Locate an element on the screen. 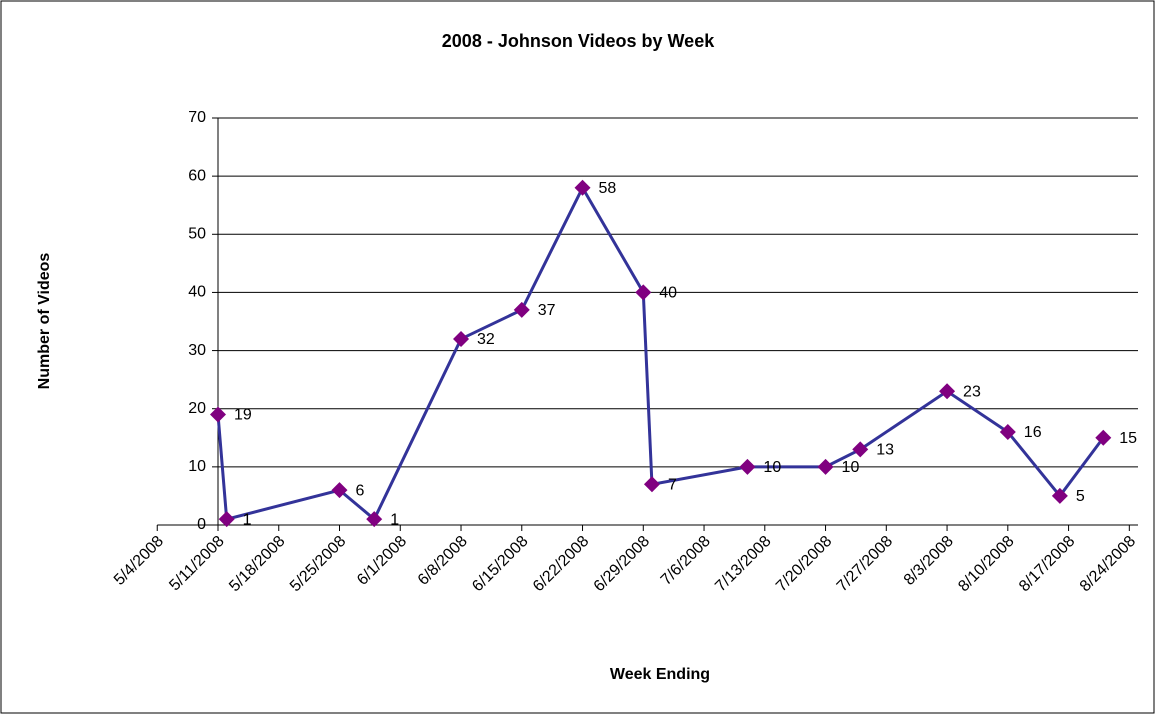 The height and width of the screenshot is (715, 1156). data-label: 15 is located at coordinates (1128, 438).